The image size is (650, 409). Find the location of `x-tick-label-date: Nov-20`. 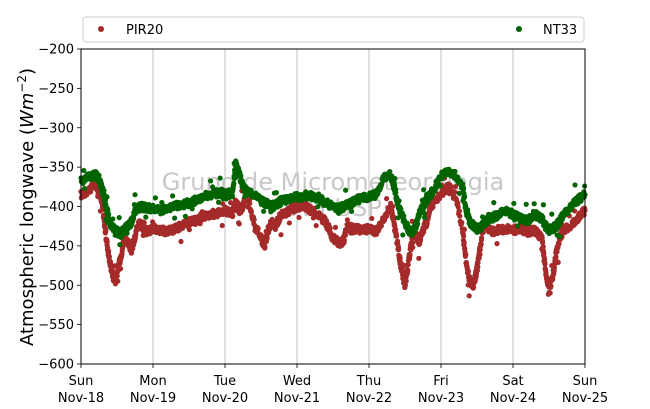

x-tick-label-date: Nov-20 is located at coordinates (225, 398).